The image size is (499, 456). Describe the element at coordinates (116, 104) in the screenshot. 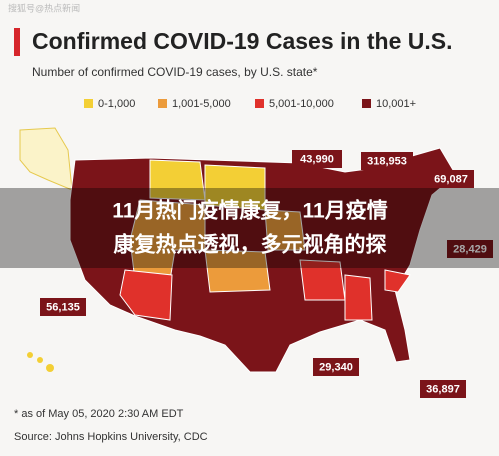

I see `legend-label: 0-1,000` at that location.